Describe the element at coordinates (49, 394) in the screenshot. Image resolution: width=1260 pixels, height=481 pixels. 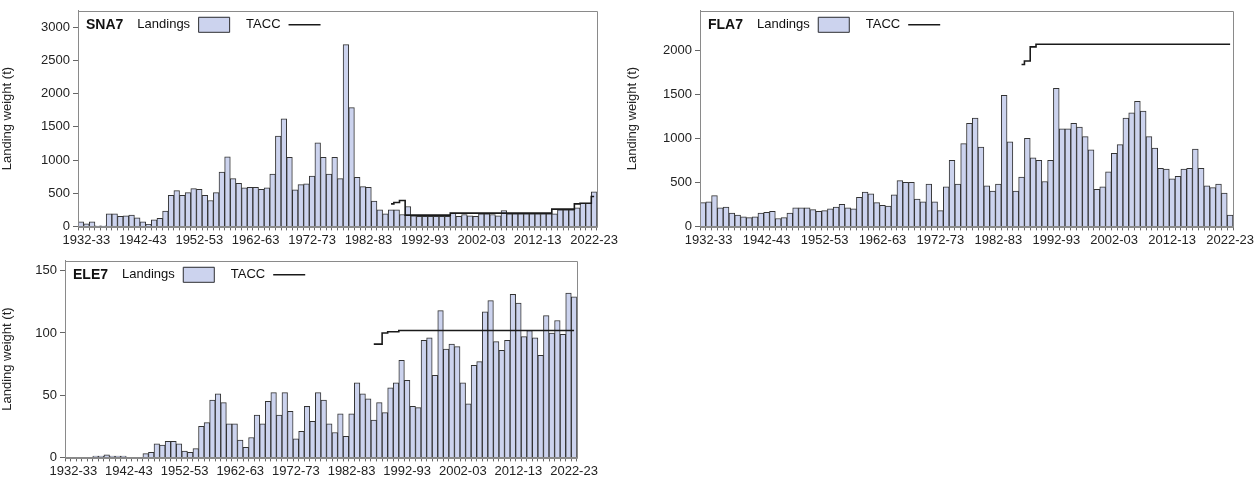
I see `y-tick-label: 50` at that location.